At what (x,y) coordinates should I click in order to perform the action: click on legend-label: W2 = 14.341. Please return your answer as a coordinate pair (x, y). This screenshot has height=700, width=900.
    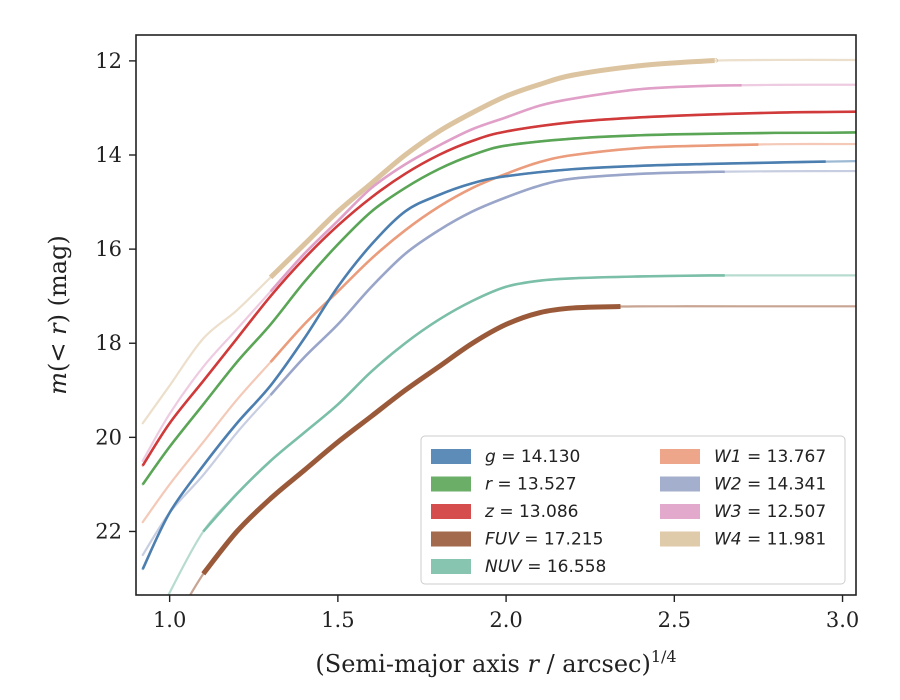
    Looking at the image, I should click on (770, 485).